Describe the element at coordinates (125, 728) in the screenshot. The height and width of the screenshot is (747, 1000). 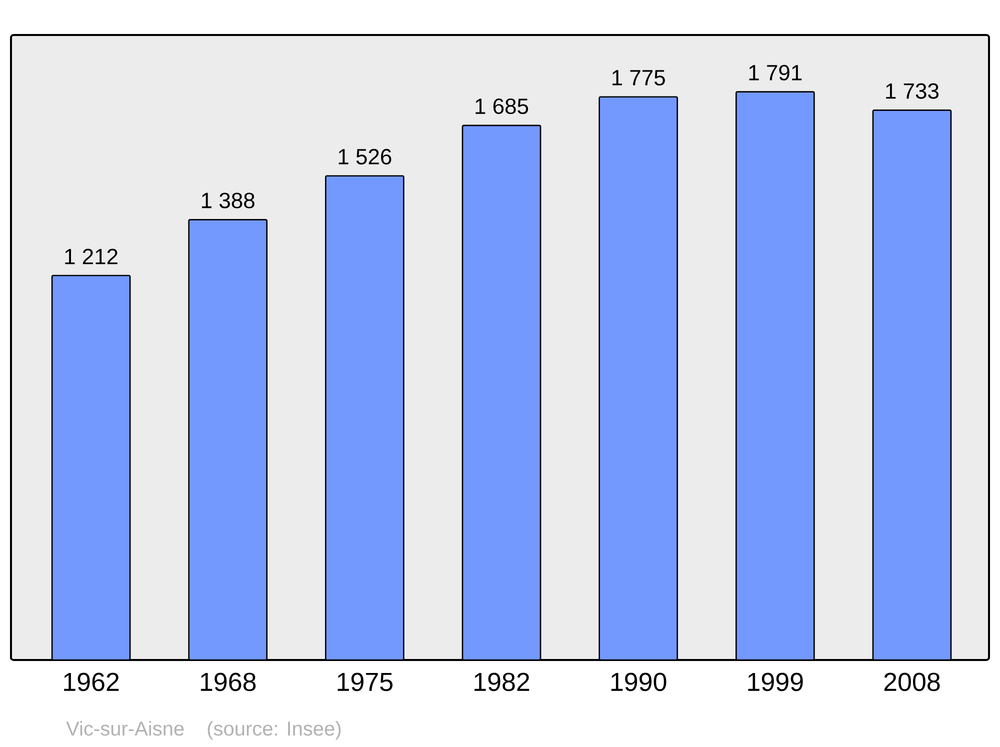
I see `text: Vic-sur-Aisne` at that location.